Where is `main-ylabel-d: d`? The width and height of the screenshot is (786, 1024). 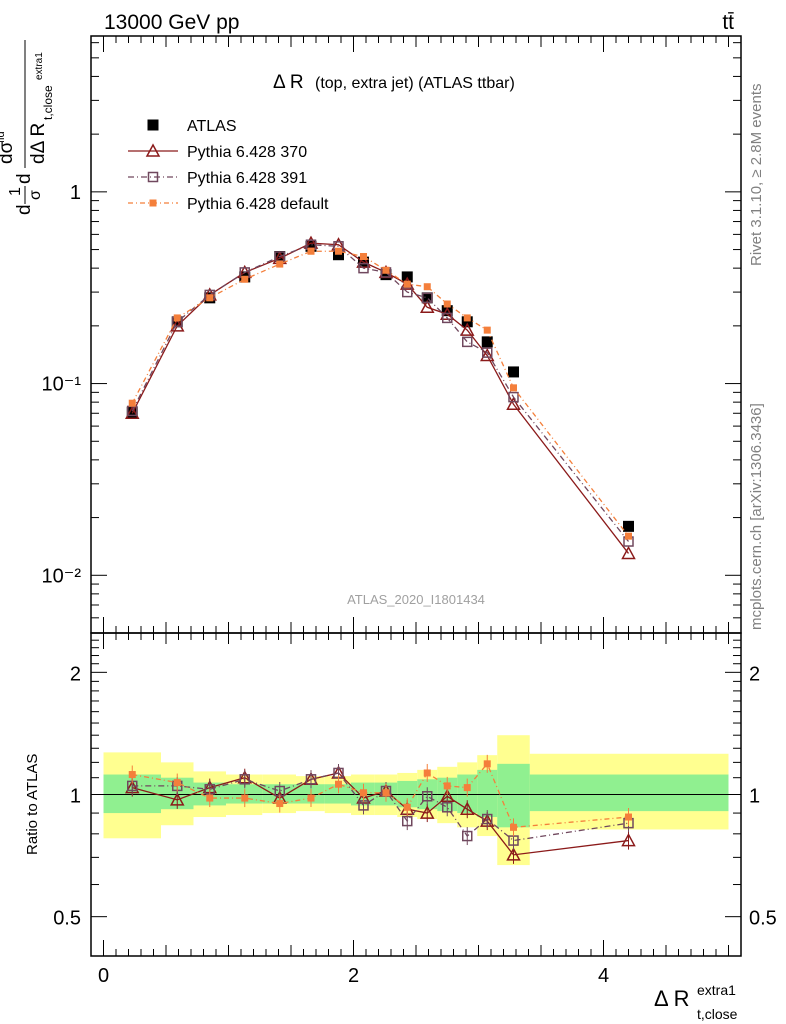
main-ylabel-d: d is located at coordinates (24, 209).